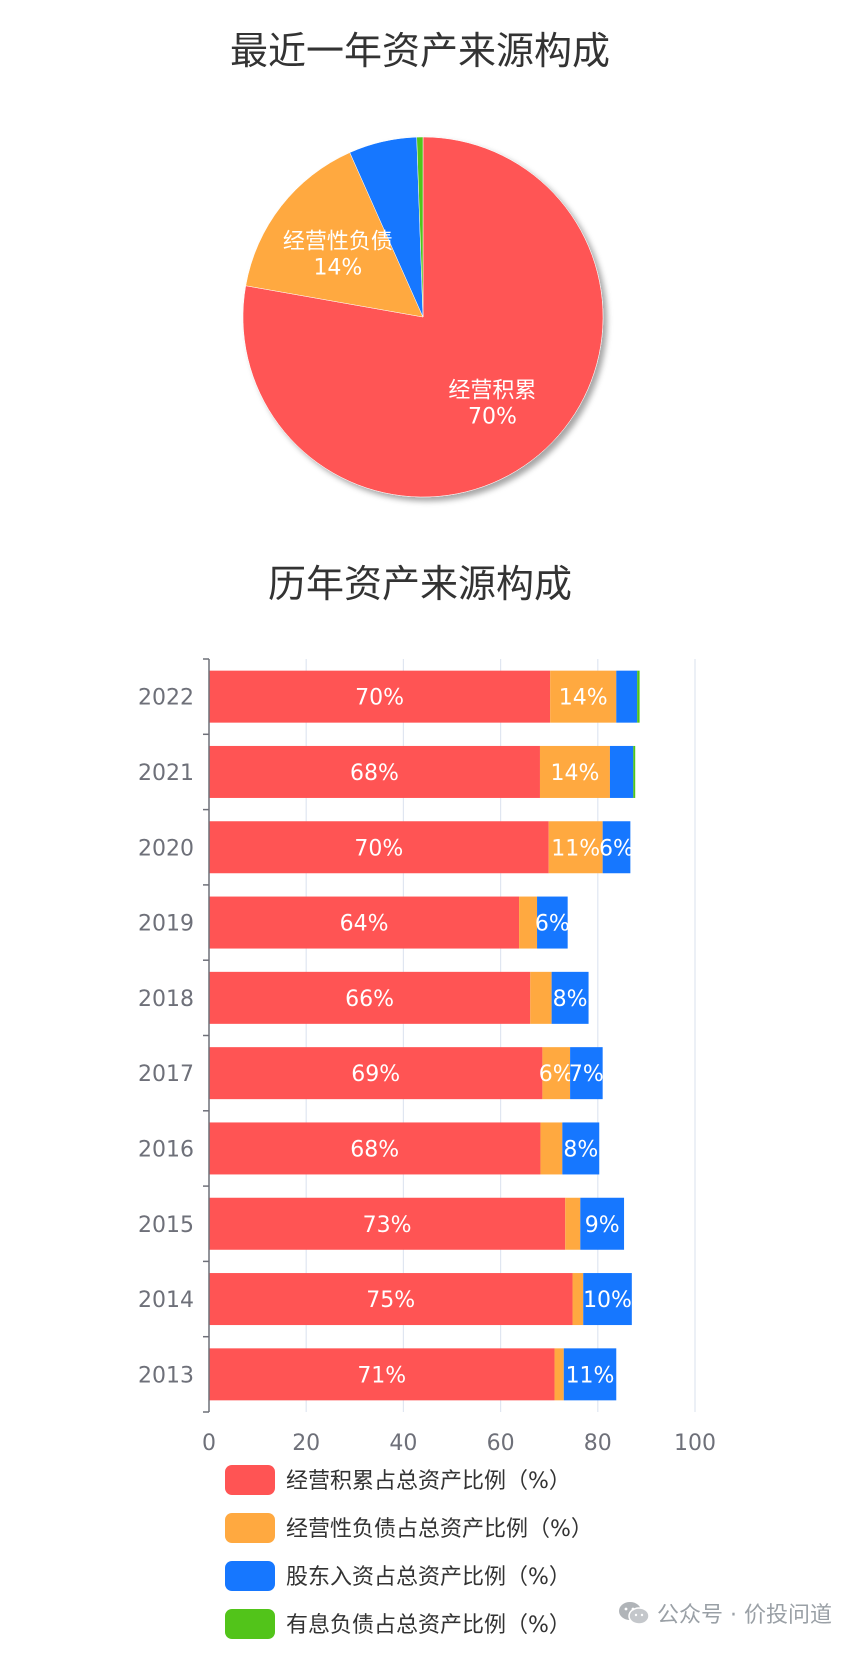  Describe the element at coordinates (209, 1443) in the screenshot. I see `x-tick-label: 0` at that location.